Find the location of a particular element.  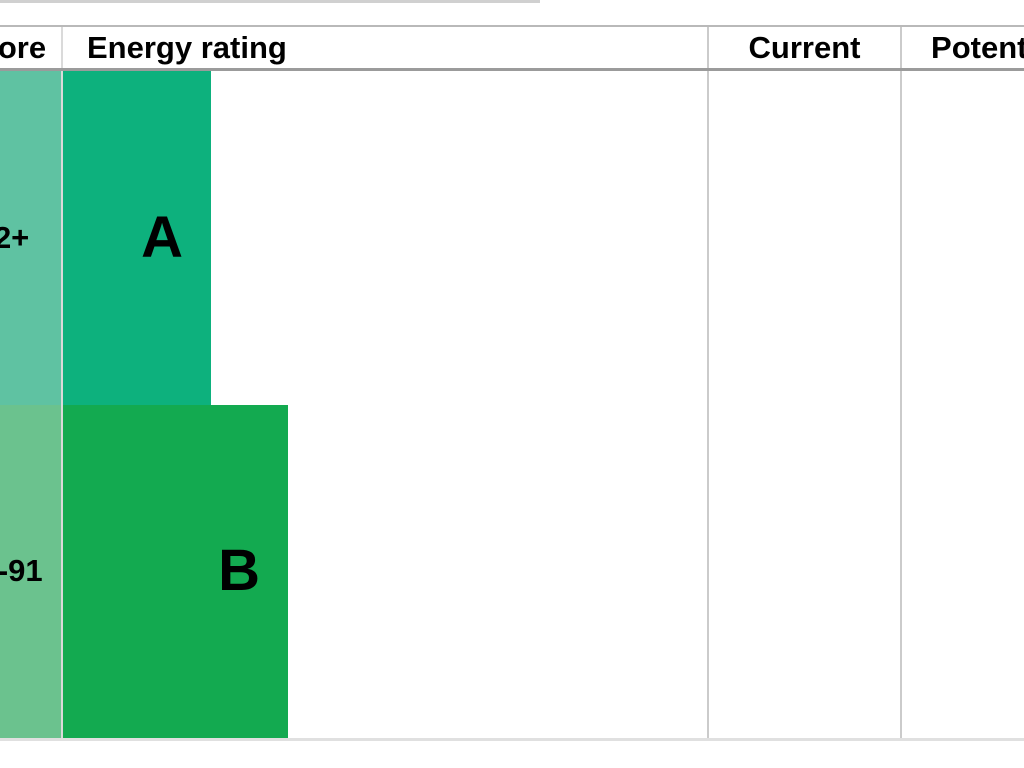

top-edge-artifact is located at coordinates (270, 1).